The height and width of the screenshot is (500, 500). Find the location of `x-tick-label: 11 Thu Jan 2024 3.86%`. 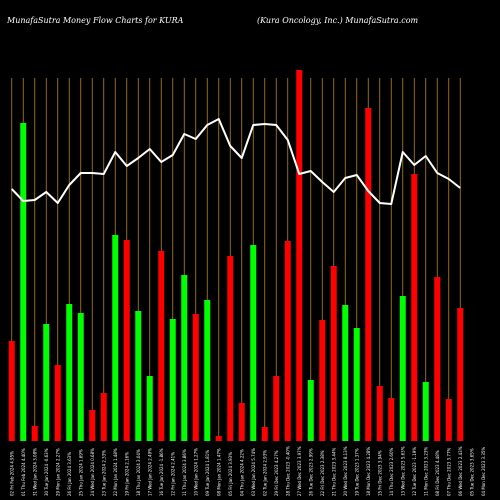

x-tick-label: 11 Thu Jan 2024 3.86% is located at coordinates (184, 472).